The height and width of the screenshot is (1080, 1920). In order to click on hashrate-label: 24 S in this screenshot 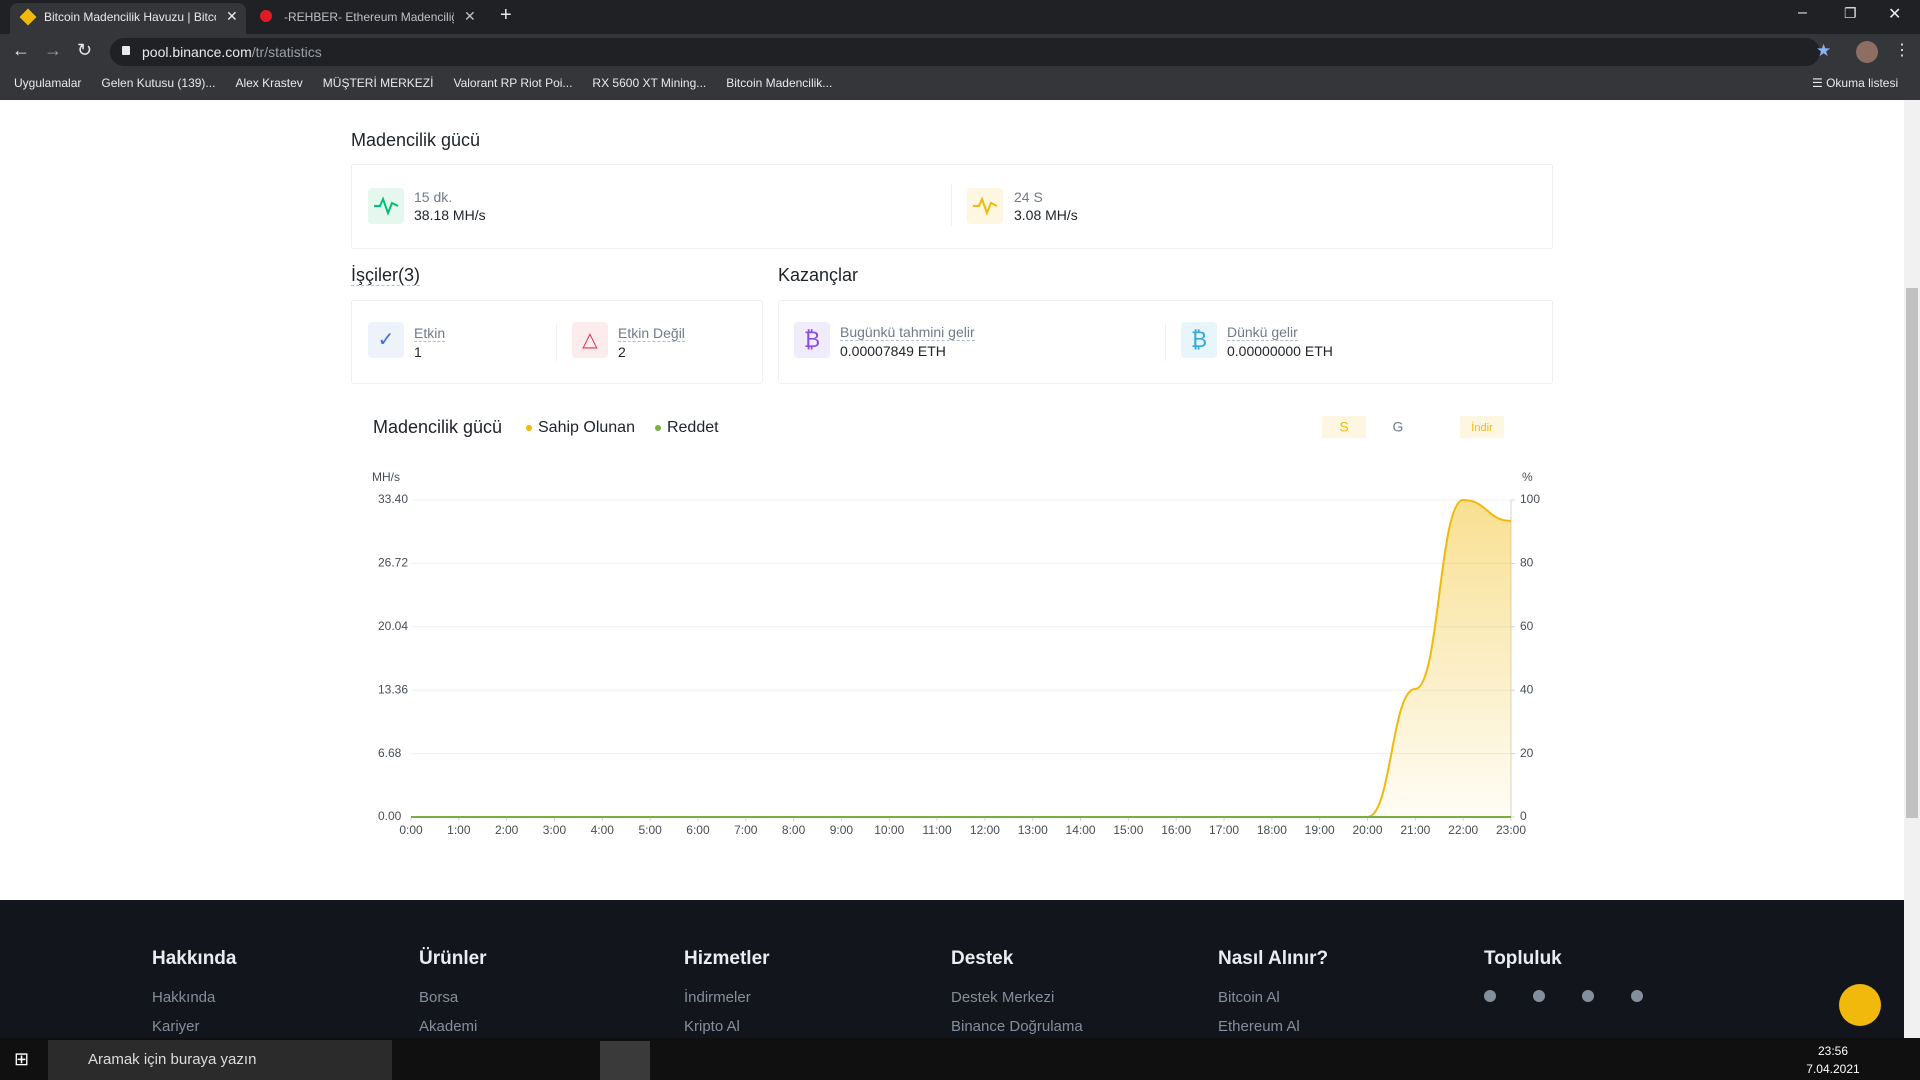, I will do `click(1028, 197)`.